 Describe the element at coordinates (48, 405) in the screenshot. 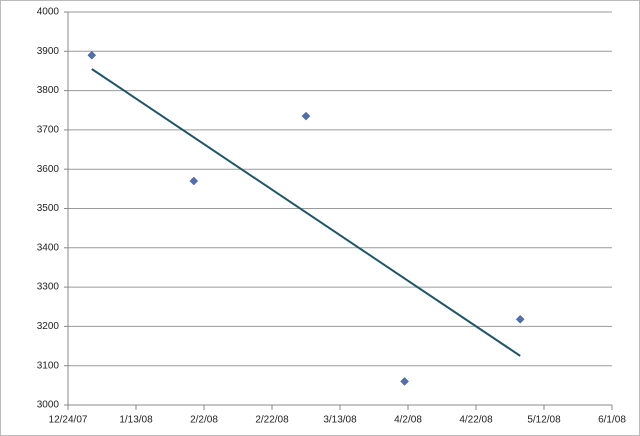

I see `y-tick-label: 3000` at that location.